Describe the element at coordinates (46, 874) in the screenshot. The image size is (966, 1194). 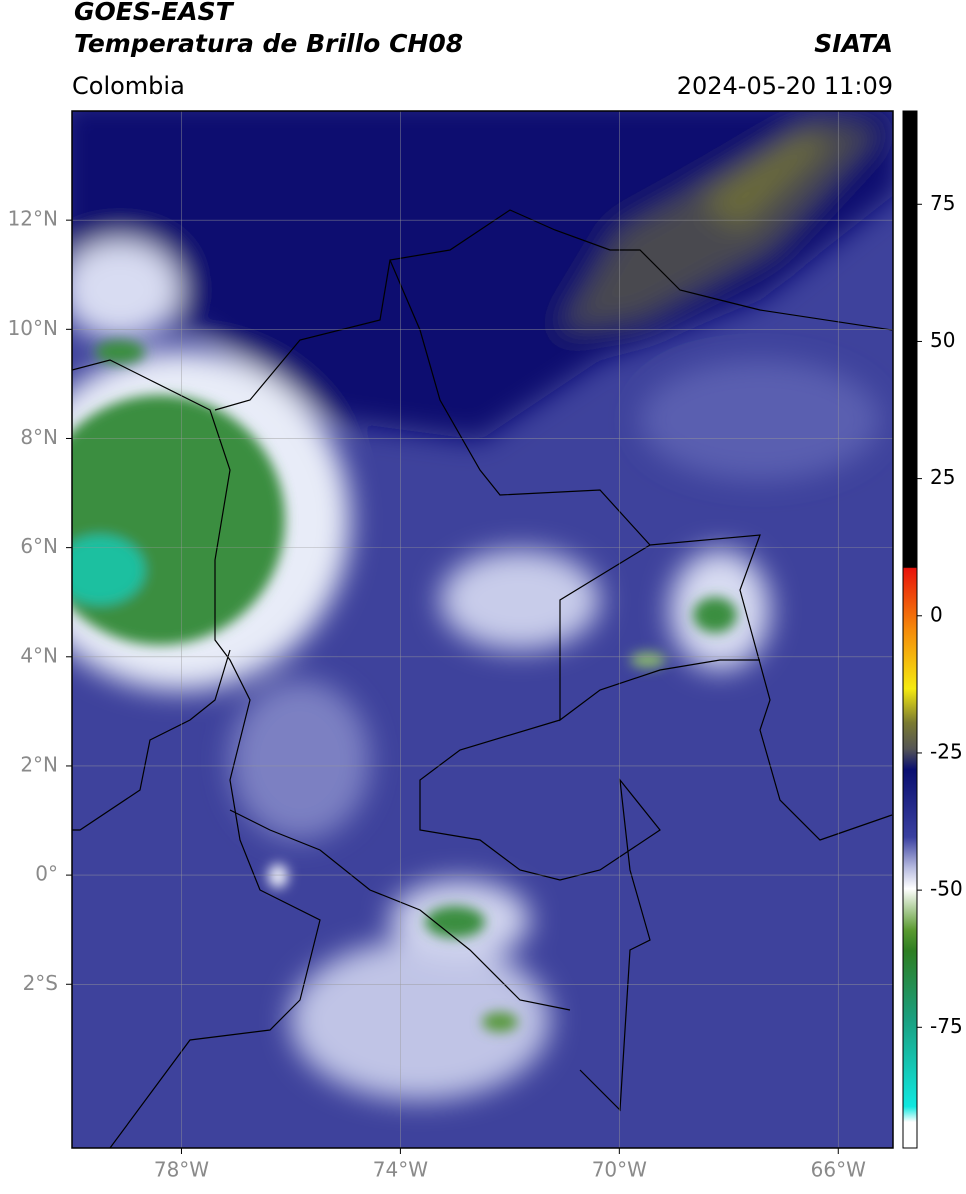
I see `y-tick-label: 0°` at that location.